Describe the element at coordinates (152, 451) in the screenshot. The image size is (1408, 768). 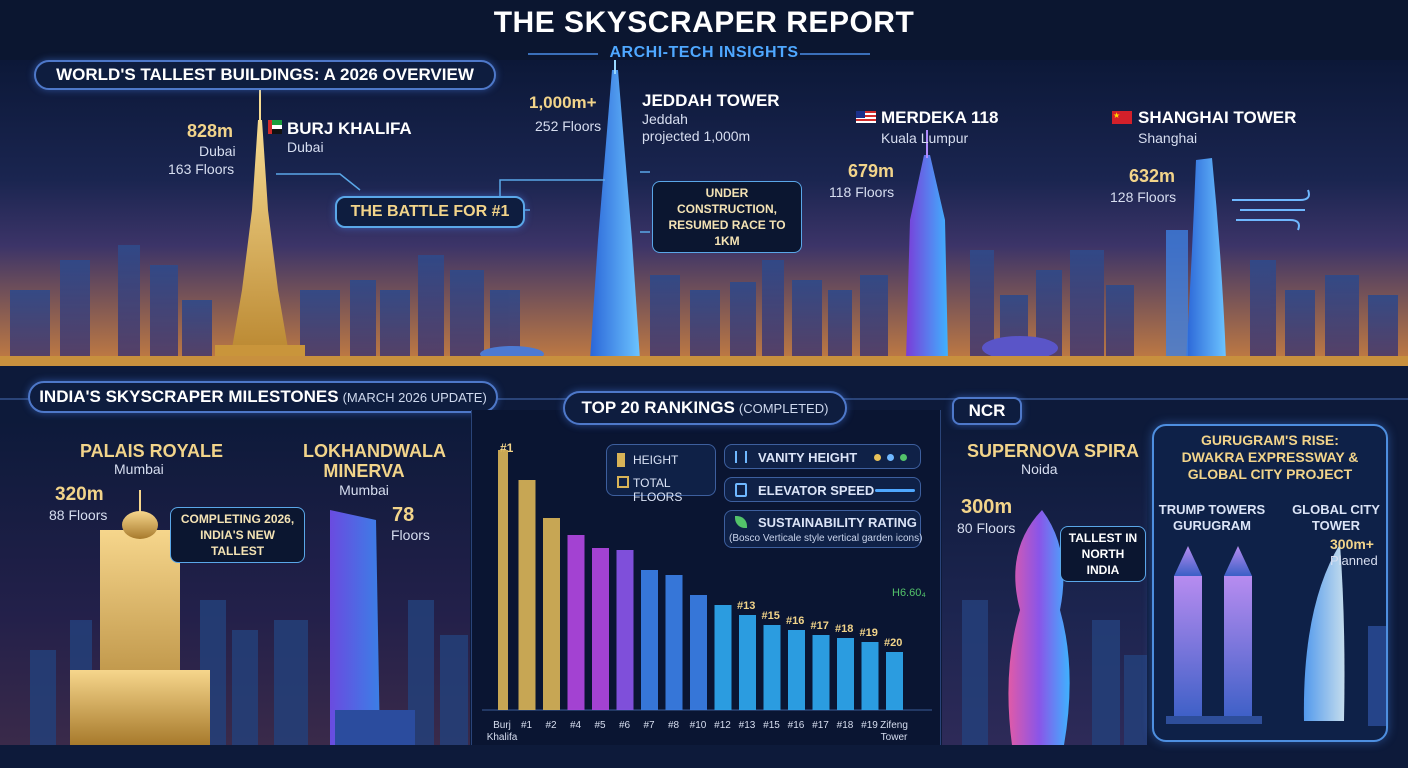
I see `palais-name: PALAIS ROYALE` at that location.